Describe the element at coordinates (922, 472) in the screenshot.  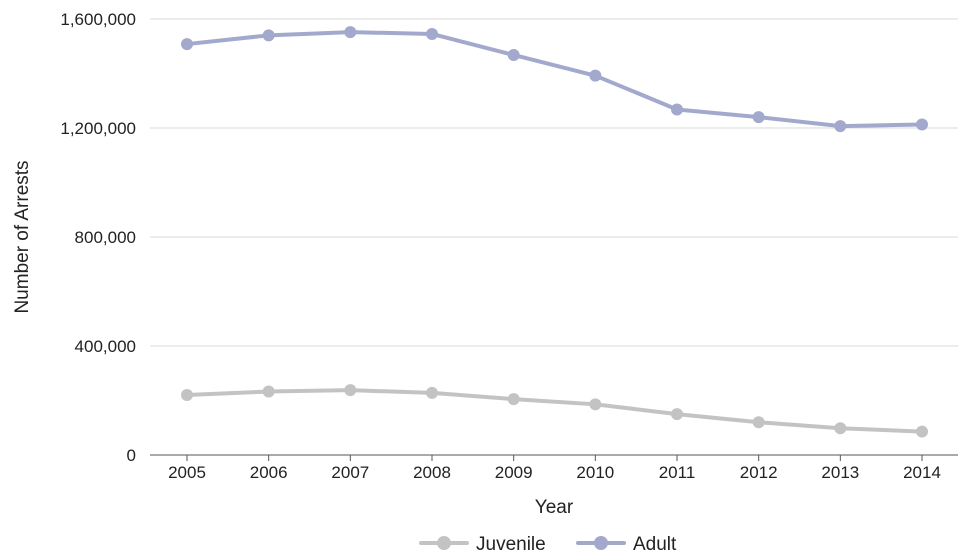
I see `x-tick-label: 2014` at that location.